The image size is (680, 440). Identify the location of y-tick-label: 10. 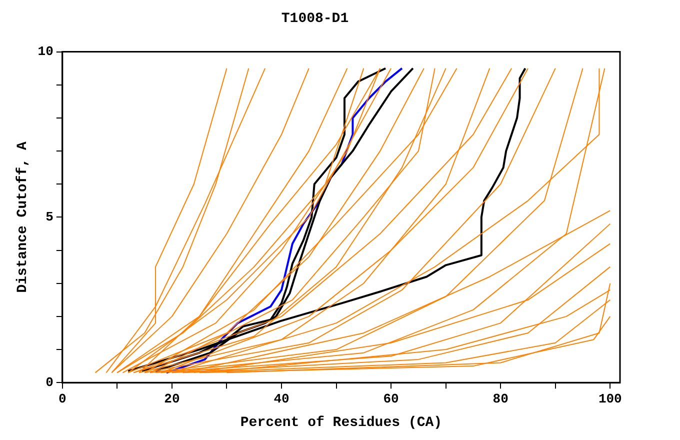
(46, 52).